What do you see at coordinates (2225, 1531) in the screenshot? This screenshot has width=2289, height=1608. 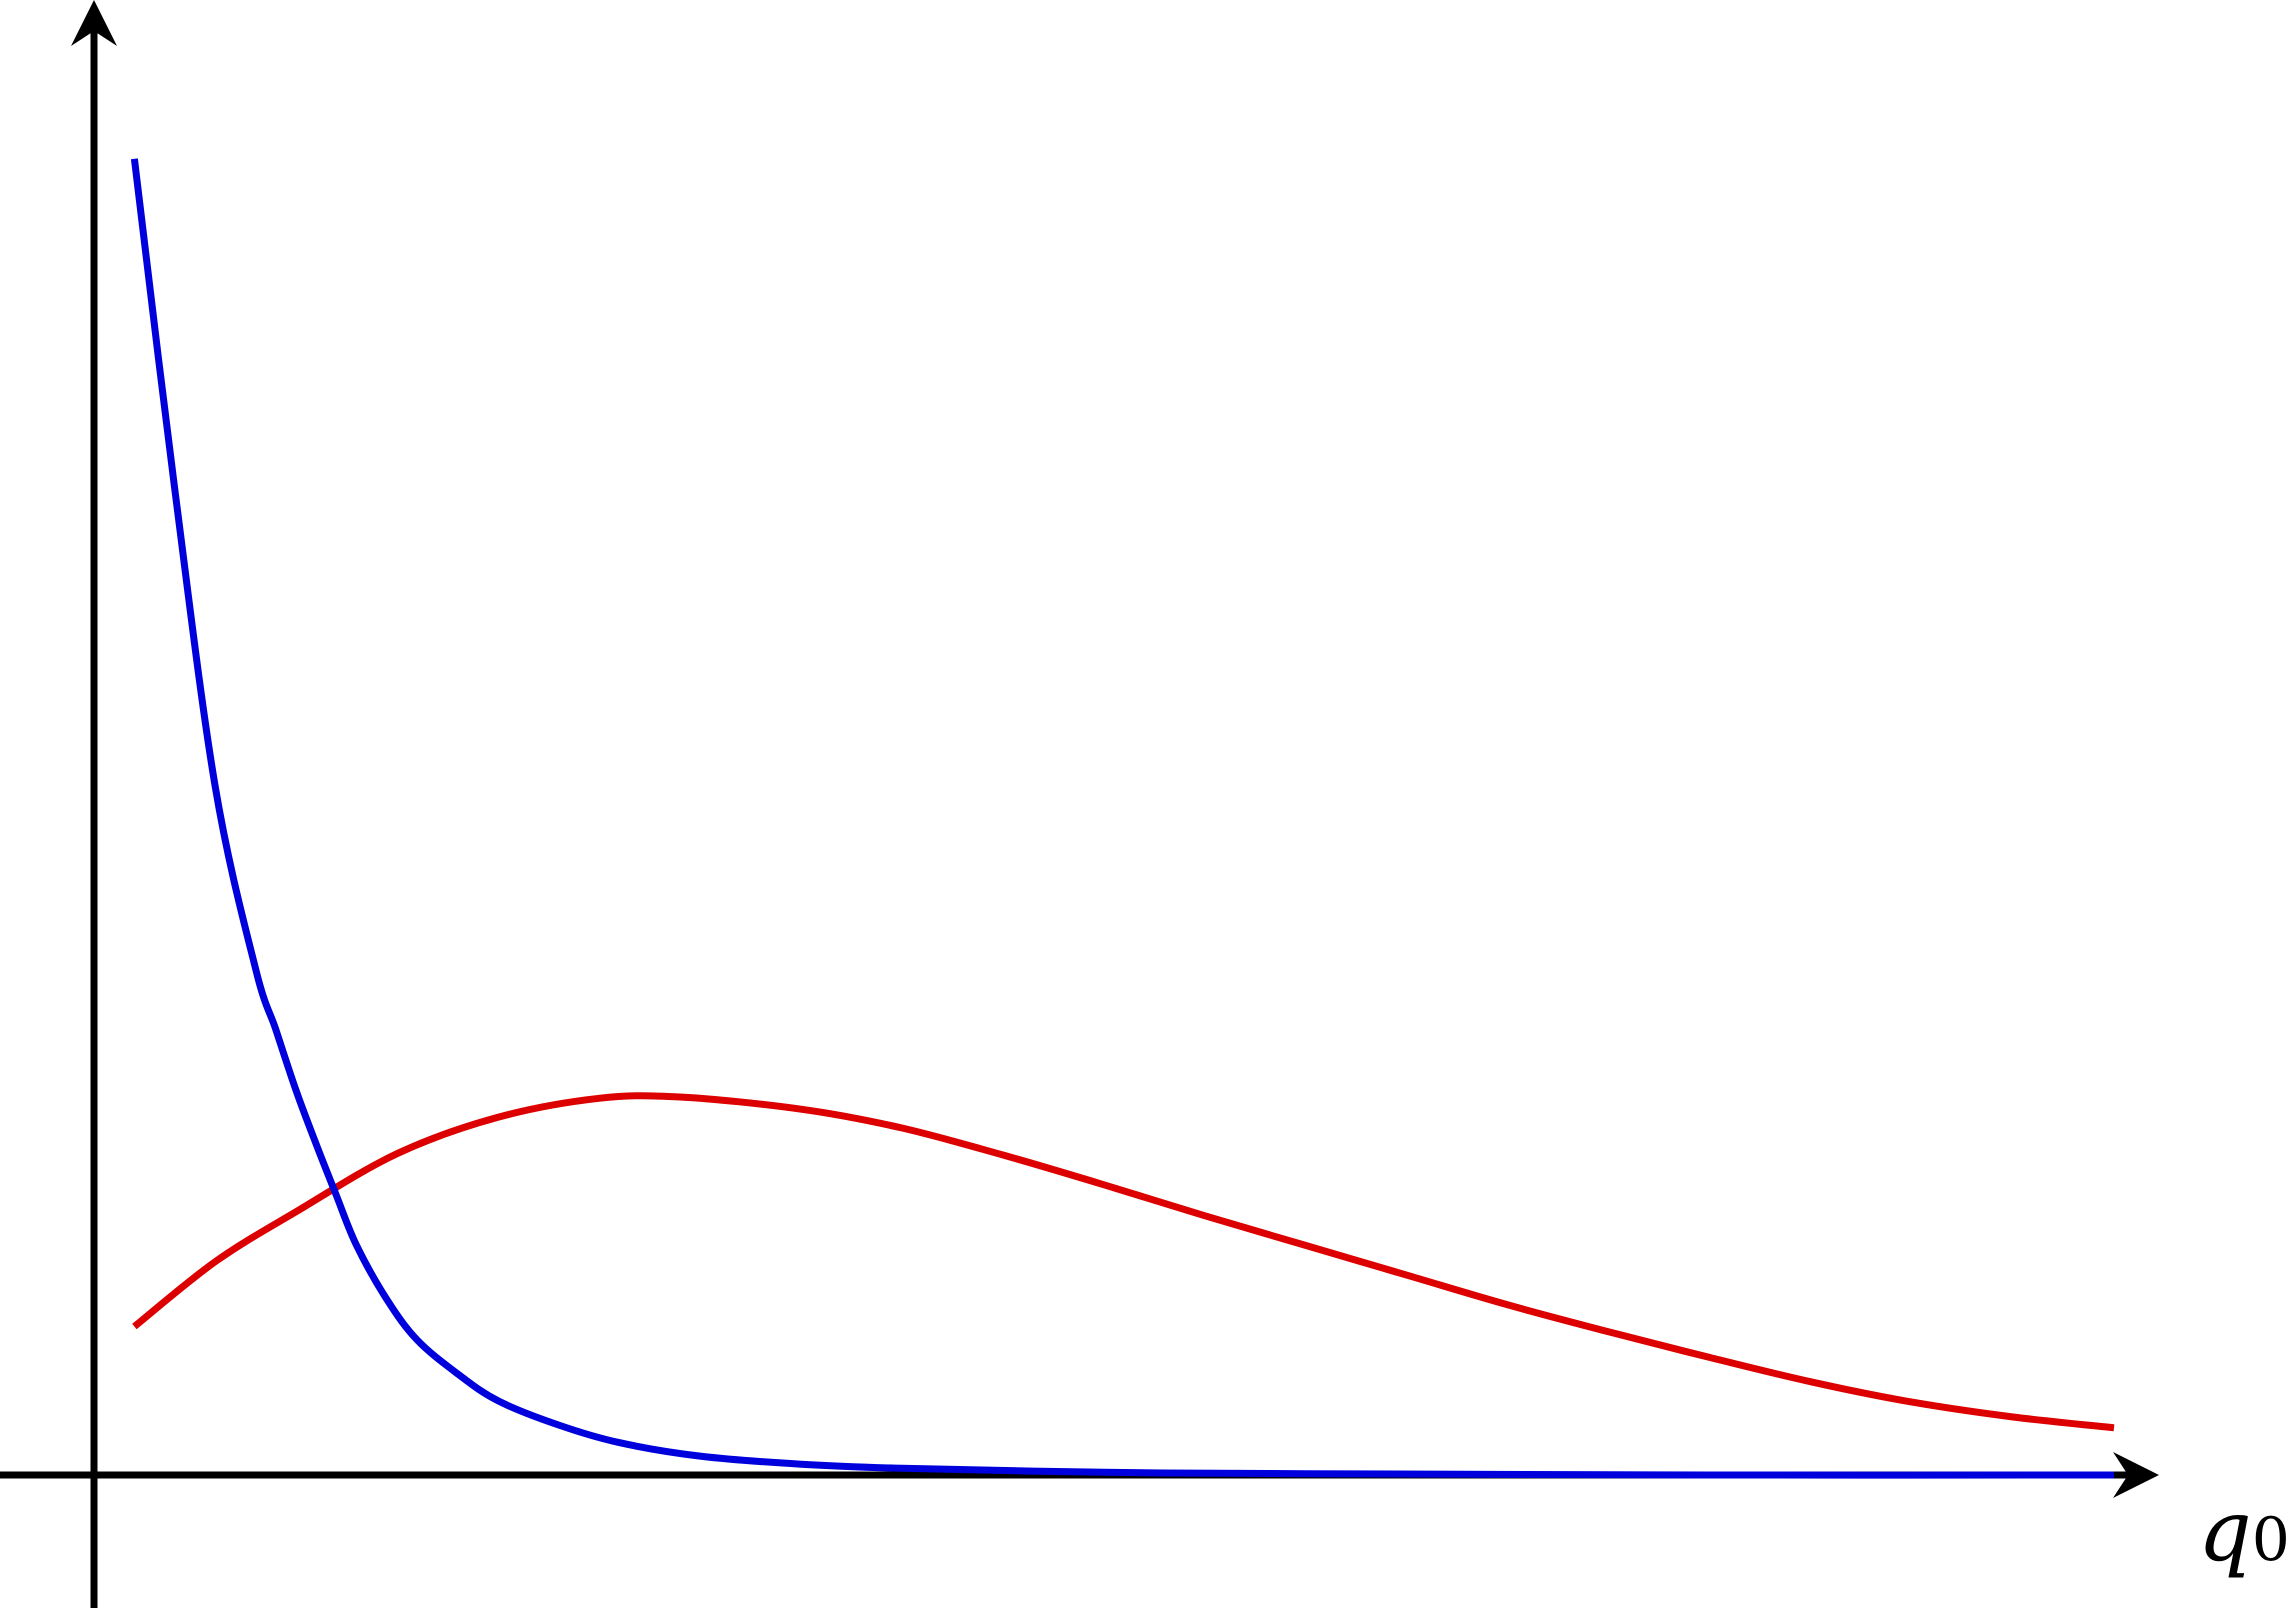 I see `x-axis-label-variable: q` at bounding box center [2225, 1531].